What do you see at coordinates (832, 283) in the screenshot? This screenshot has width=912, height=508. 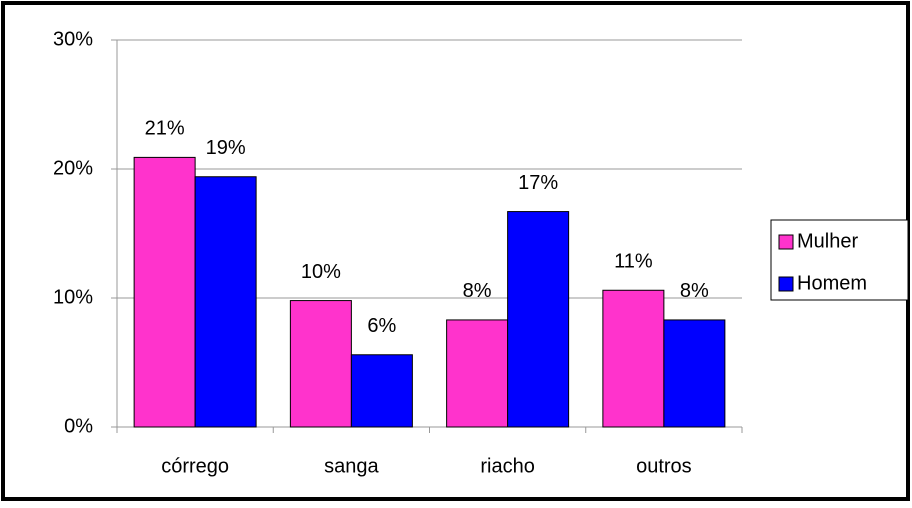 I see `legend-label: Homem` at bounding box center [832, 283].